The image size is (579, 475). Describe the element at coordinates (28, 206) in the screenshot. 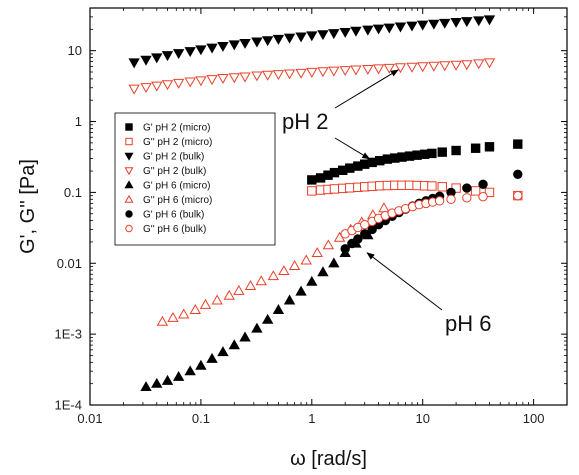

I see `y-axis-title: G', G'' [Pa]` at that location.